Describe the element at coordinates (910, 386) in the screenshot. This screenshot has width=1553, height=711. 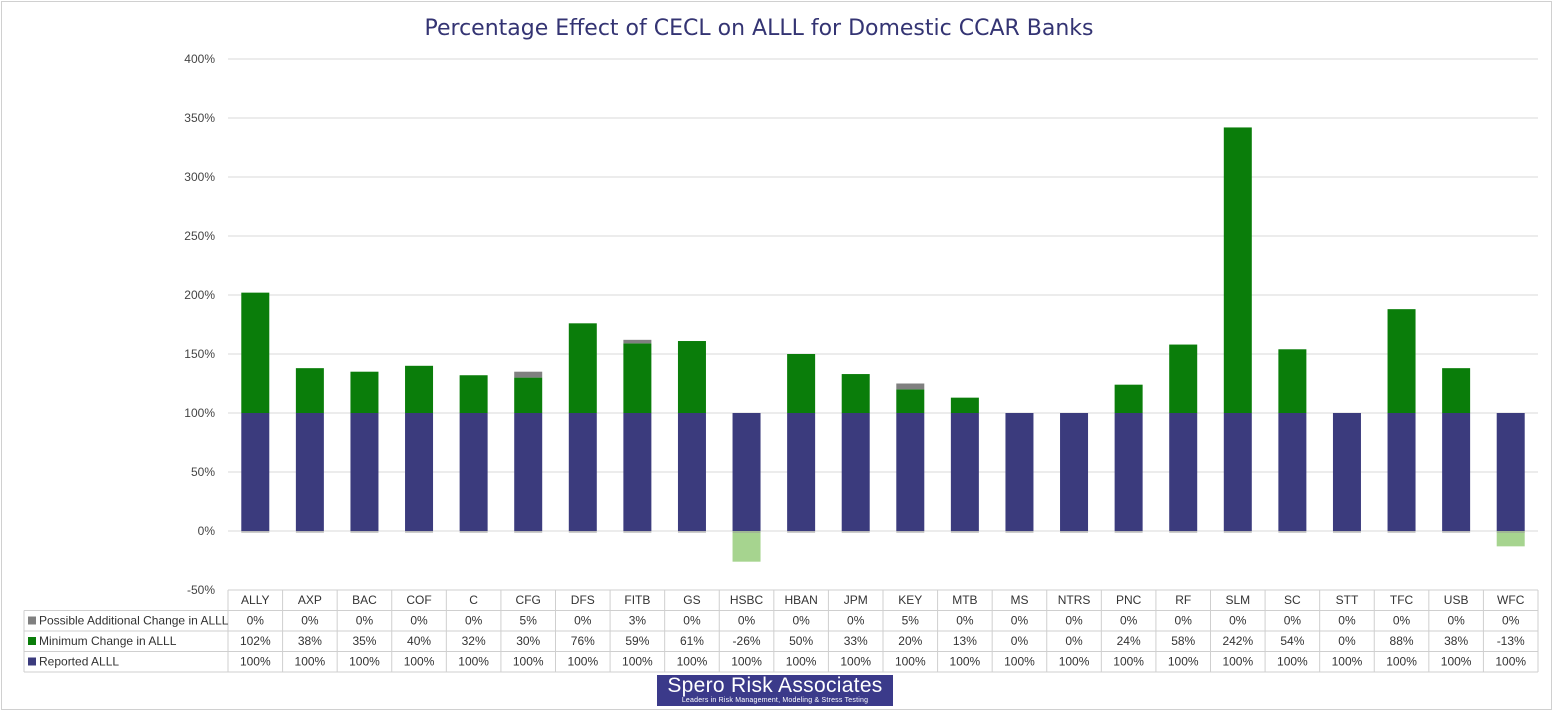
I see `bar-possible-additional` at that location.